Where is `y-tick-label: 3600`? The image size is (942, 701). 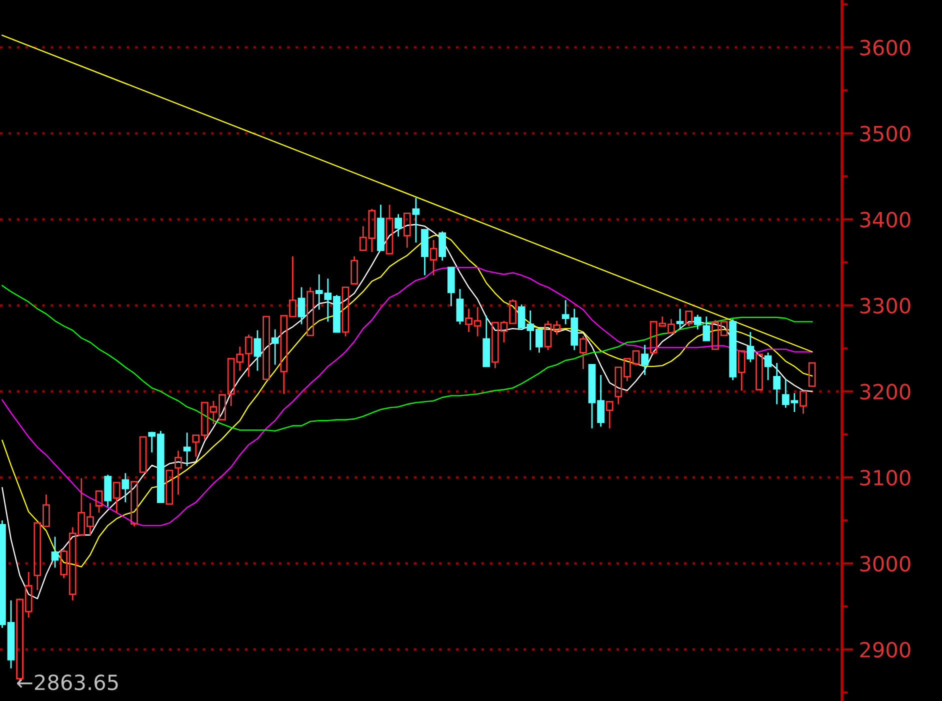
y-tick-label: 3600 is located at coordinates (885, 48).